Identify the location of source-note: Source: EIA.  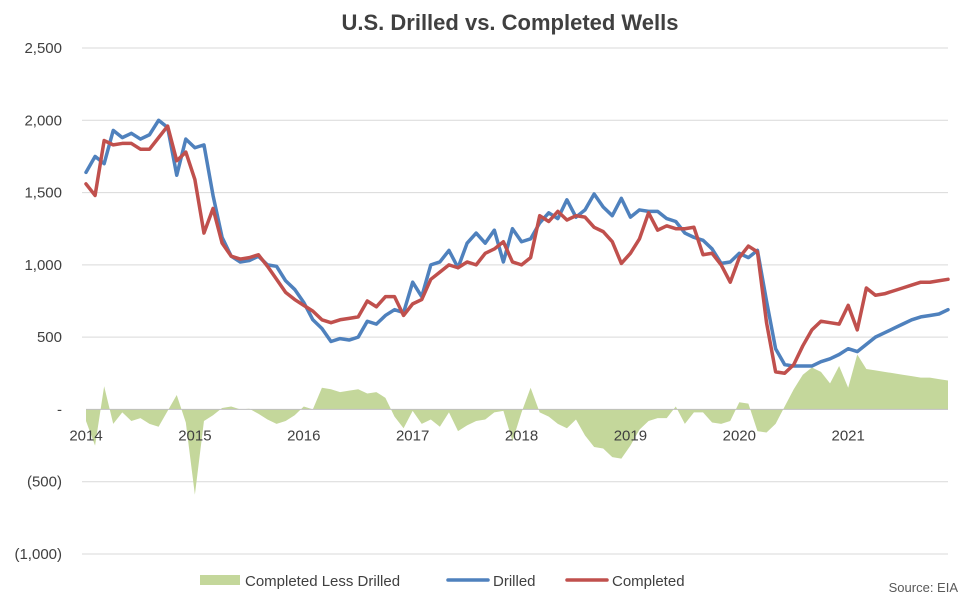
(924, 587).